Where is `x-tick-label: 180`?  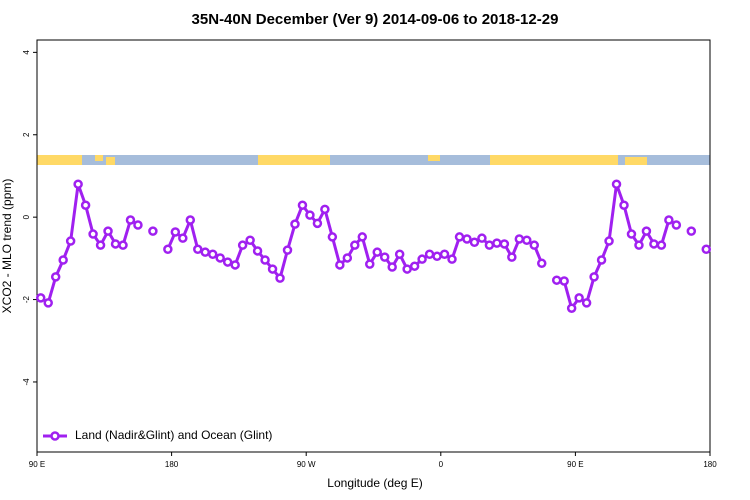
x-tick-label: 180 is located at coordinates (710, 464).